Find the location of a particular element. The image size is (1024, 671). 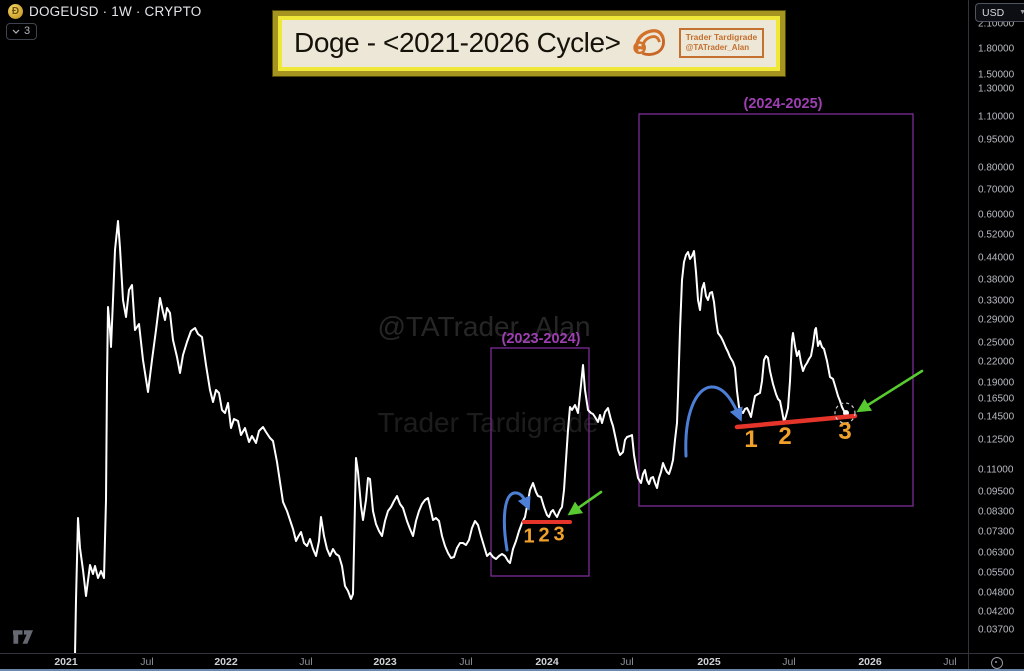

time-tick-label: 2026 is located at coordinates (870, 662).